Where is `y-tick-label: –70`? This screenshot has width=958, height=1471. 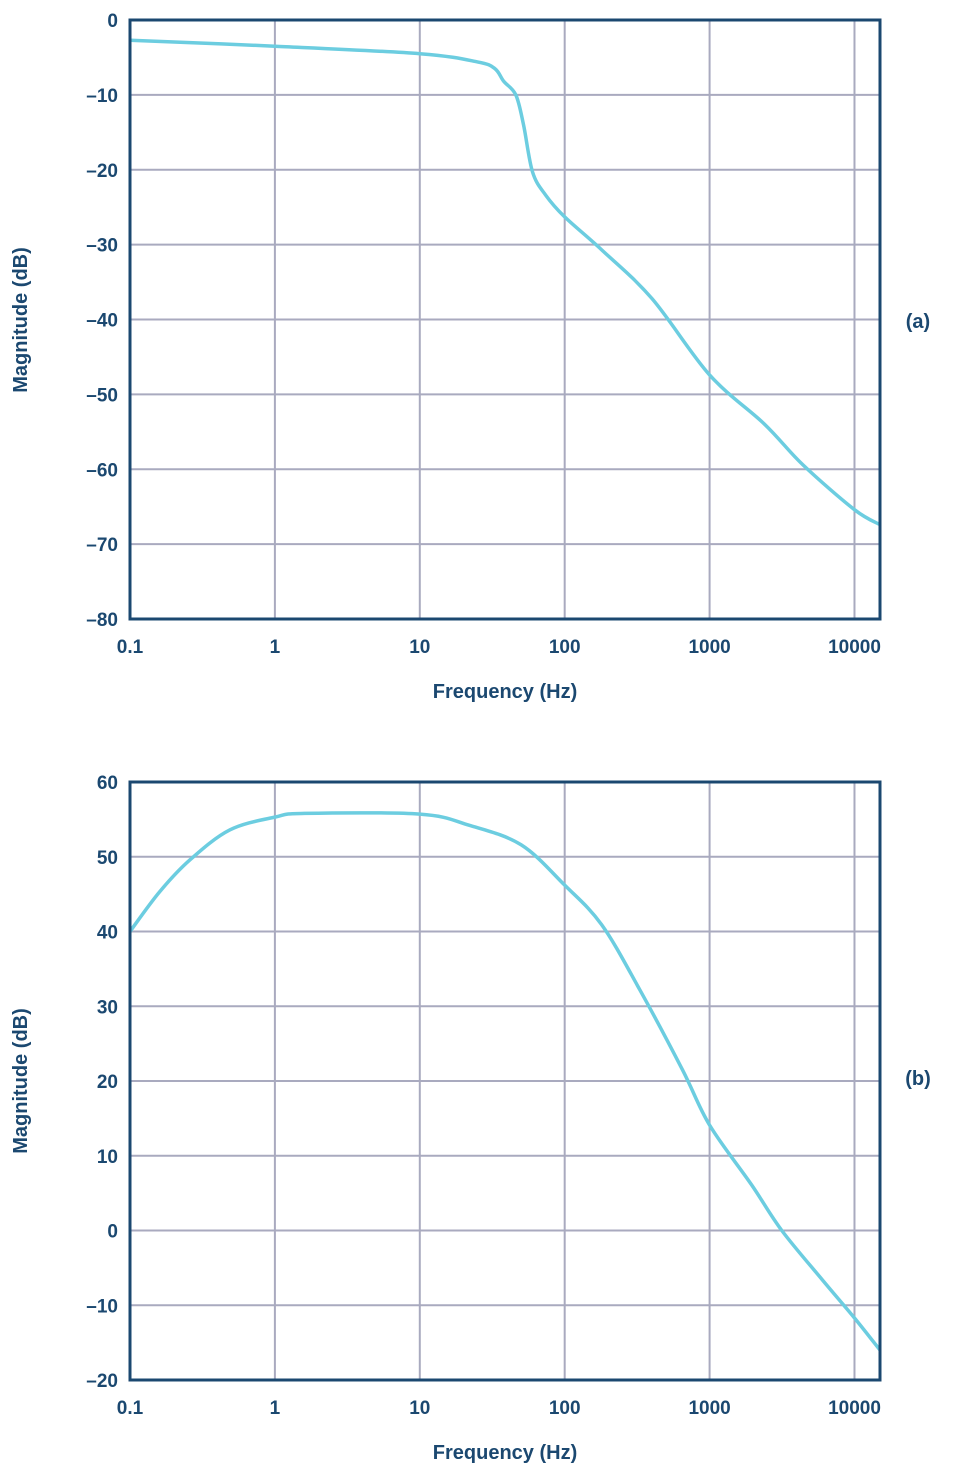 y-tick-label: –70 is located at coordinates (102, 545).